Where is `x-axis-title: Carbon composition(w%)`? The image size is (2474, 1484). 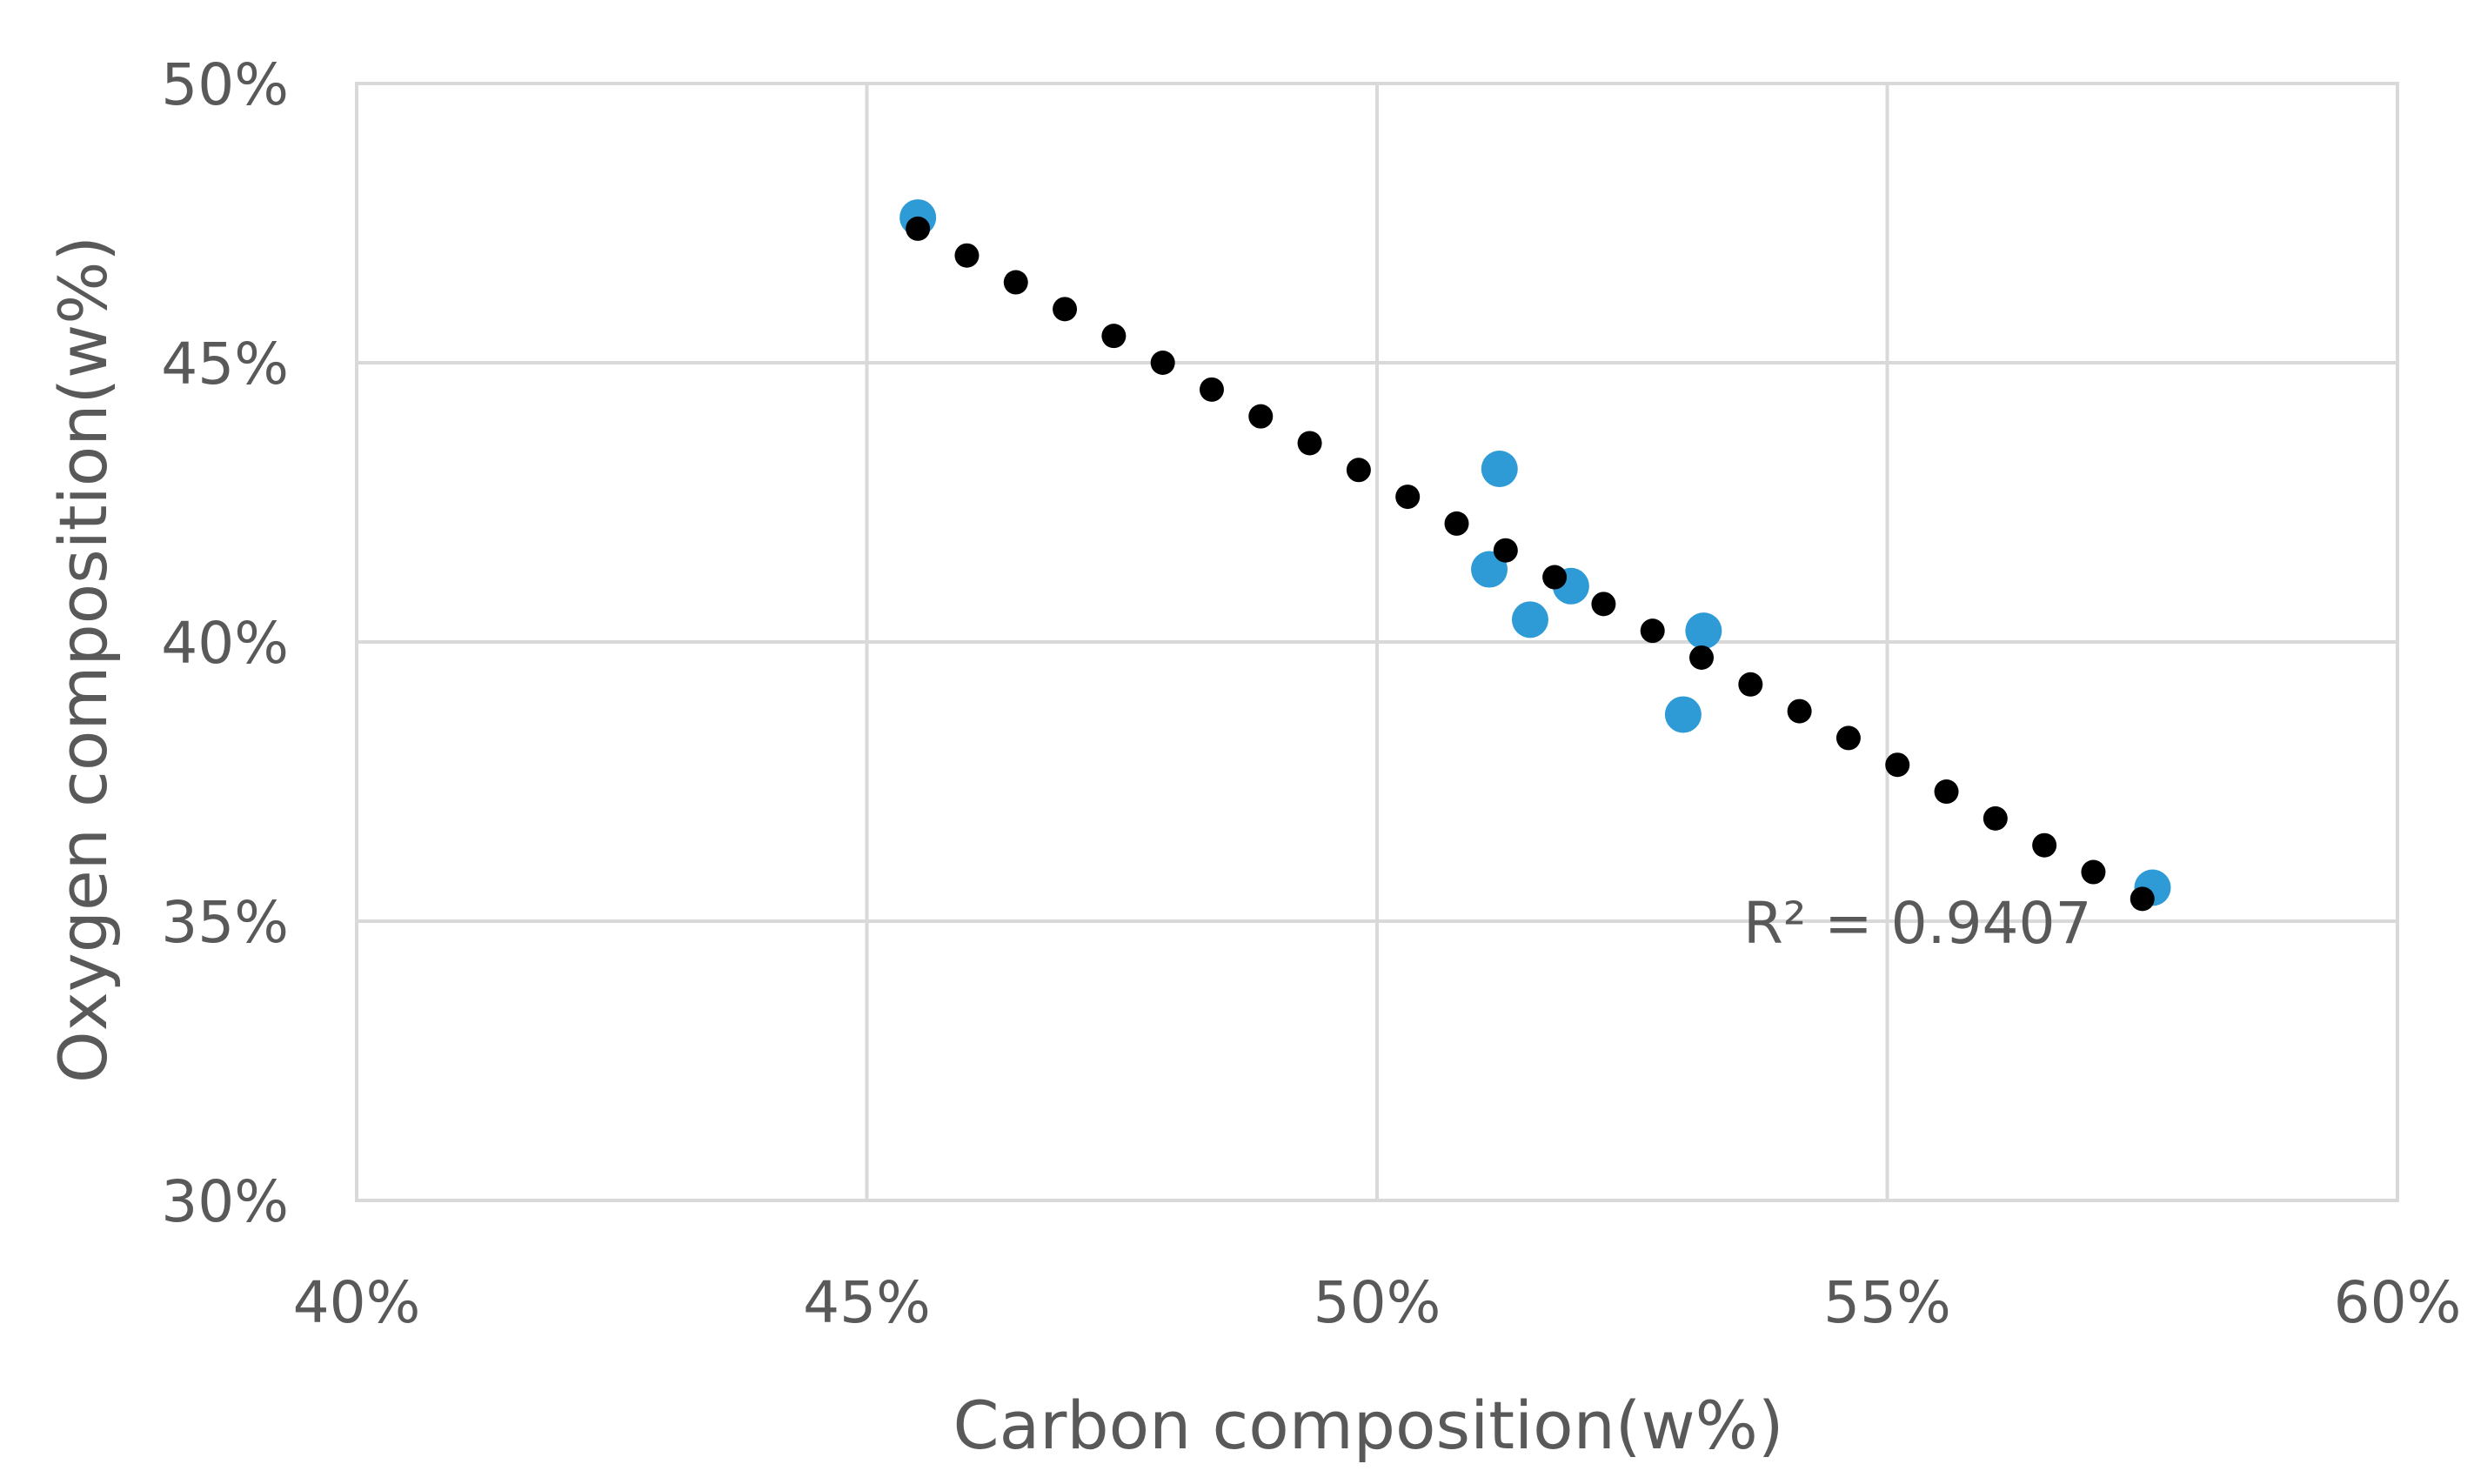 x-axis-title: Carbon composition(w%) is located at coordinates (1368, 1426).